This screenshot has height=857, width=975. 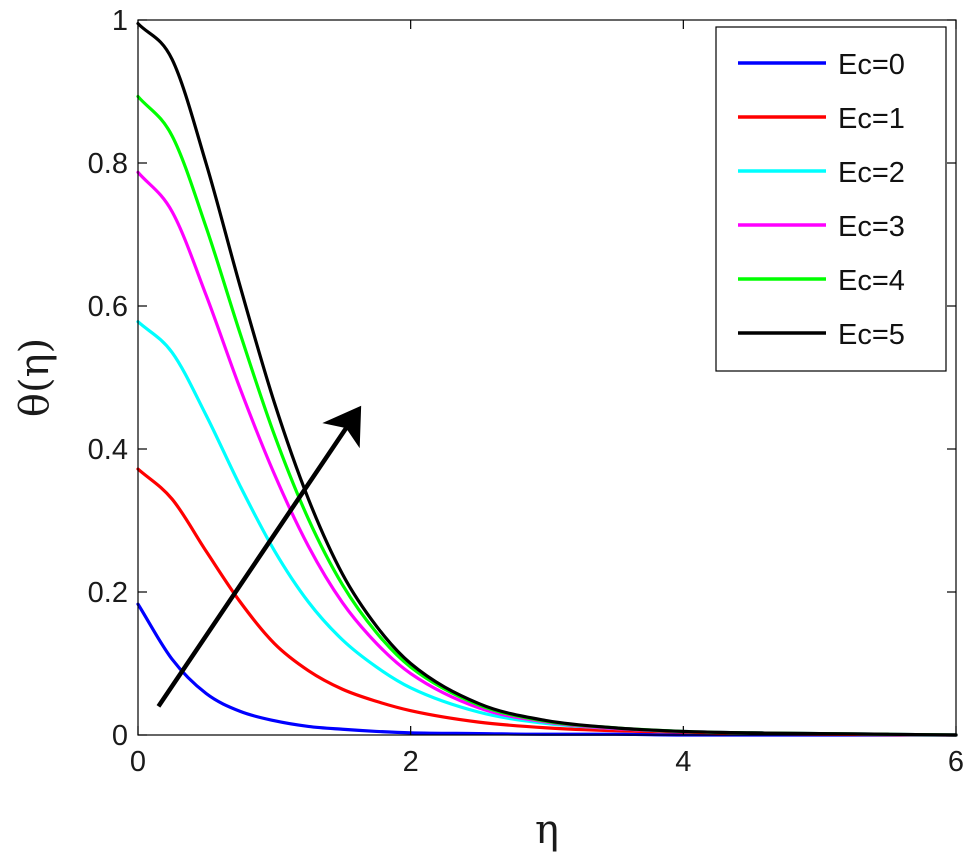 I want to click on y-tick-label: 1, so click(x=120, y=21).